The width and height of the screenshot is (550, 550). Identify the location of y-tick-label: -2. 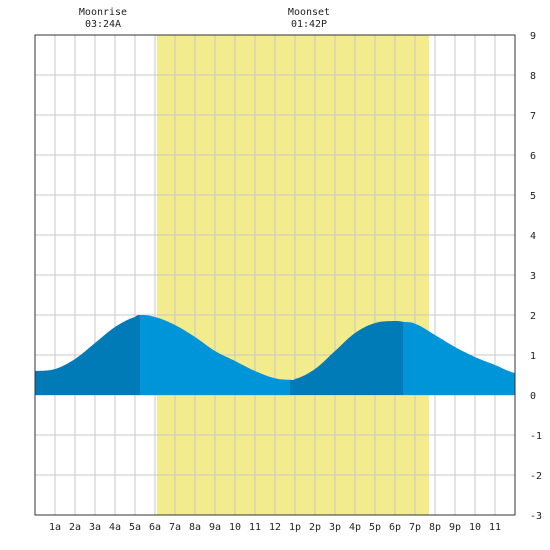
(536, 476).